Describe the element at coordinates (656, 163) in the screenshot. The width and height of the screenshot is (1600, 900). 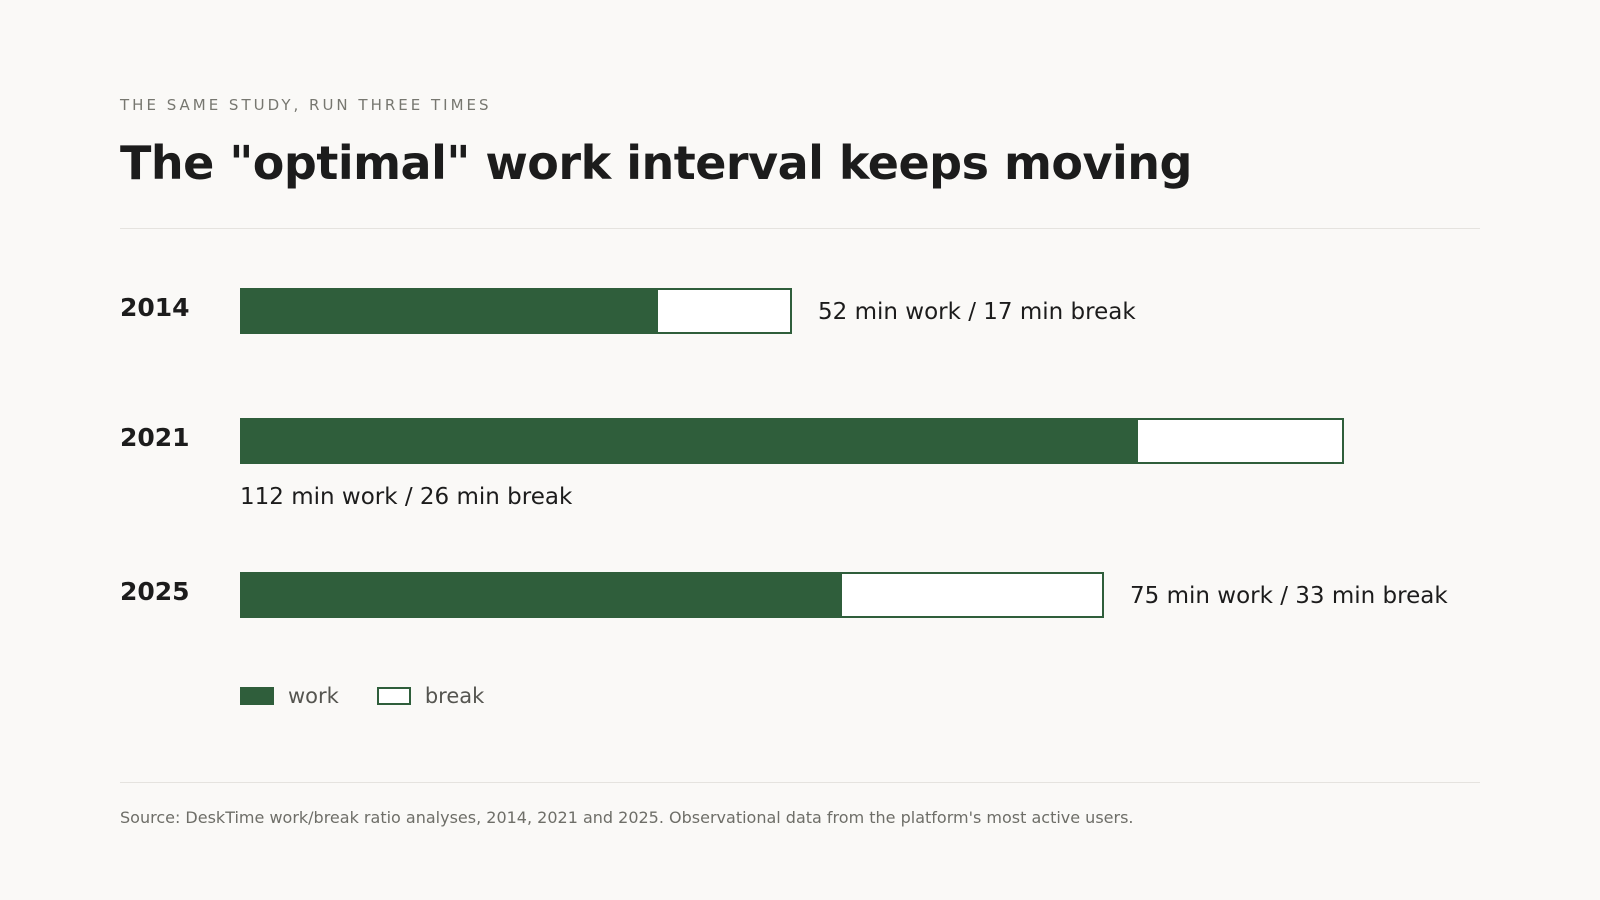
I see `chart-title: The "optimal" work interval keeps moving` at that location.